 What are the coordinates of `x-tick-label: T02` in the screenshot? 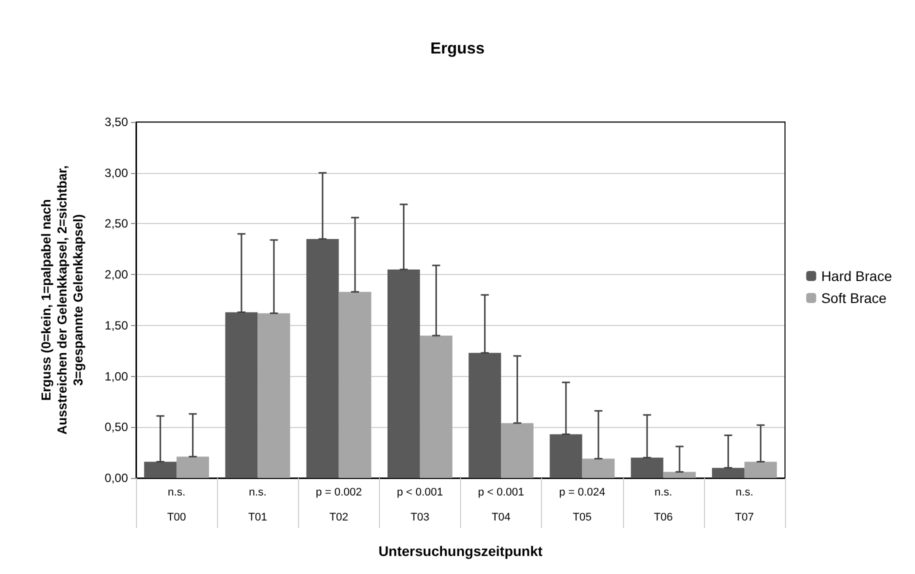 It's located at (338, 518).